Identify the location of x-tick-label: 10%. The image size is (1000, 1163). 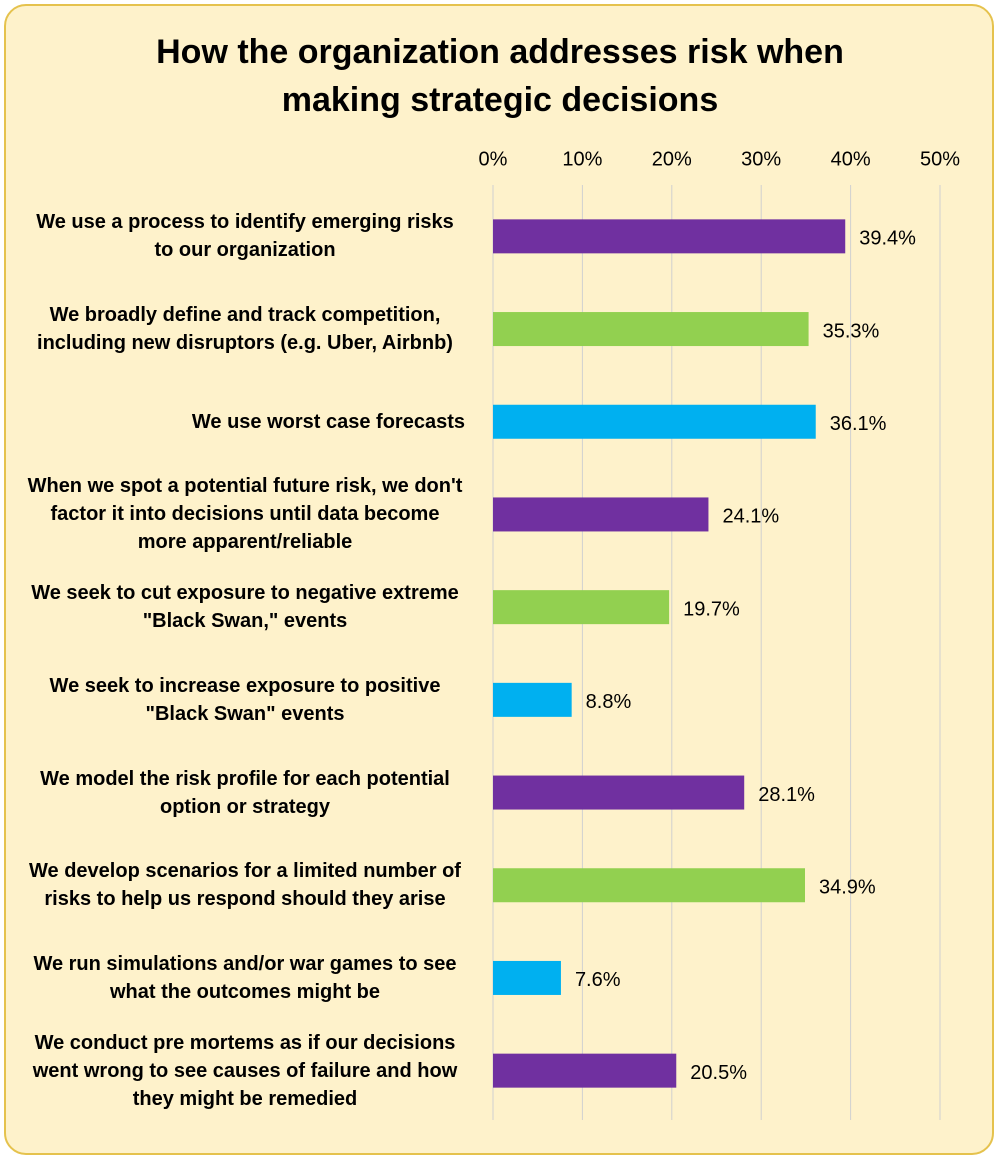
(582, 159).